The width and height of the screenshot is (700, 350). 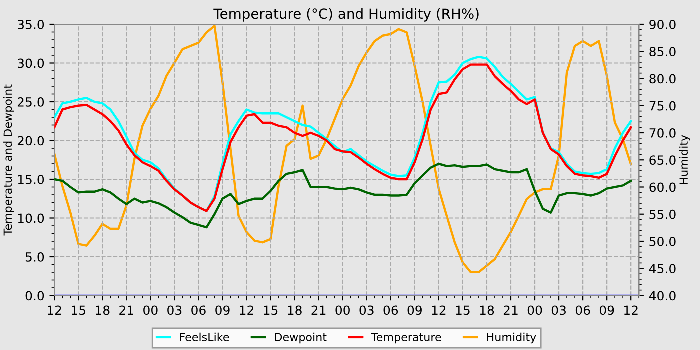 I want to click on y-tick-label: 5.0, so click(x=35, y=257).